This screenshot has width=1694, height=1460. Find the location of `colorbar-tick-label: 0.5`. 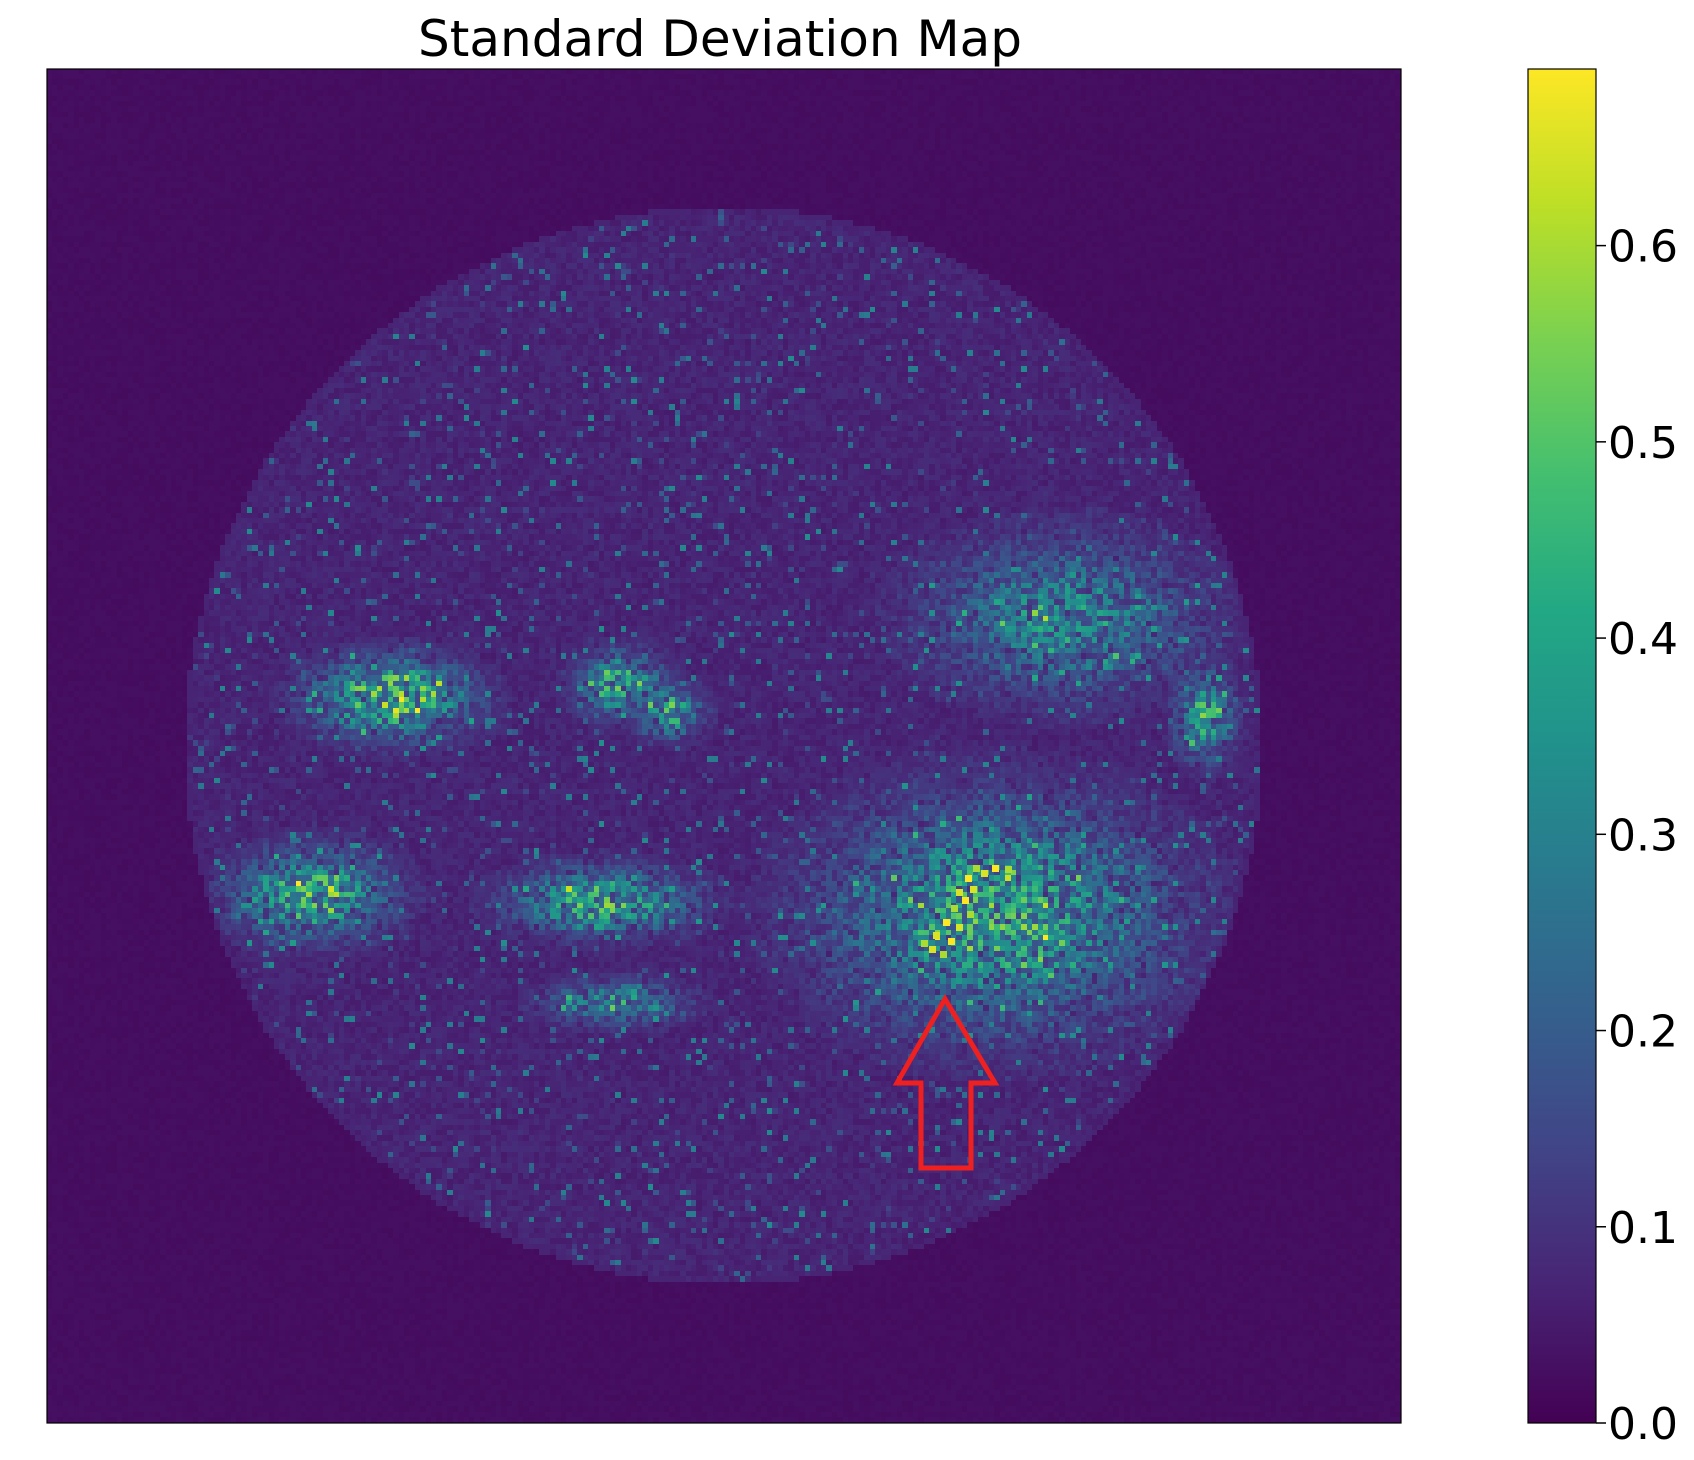

colorbar-tick-label: 0.5 is located at coordinates (1643, 443).